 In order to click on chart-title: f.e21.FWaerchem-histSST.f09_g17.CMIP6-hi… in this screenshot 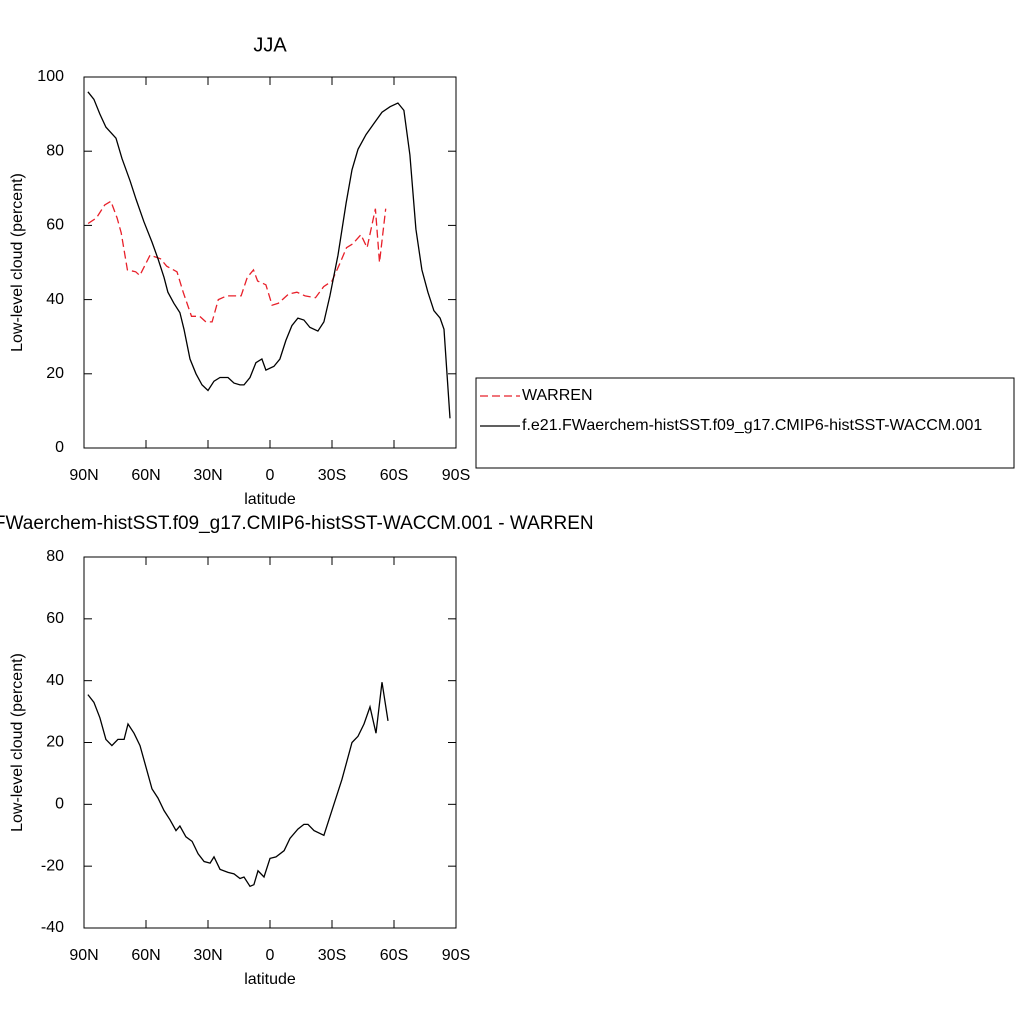, I will do `click(297, 523)`.